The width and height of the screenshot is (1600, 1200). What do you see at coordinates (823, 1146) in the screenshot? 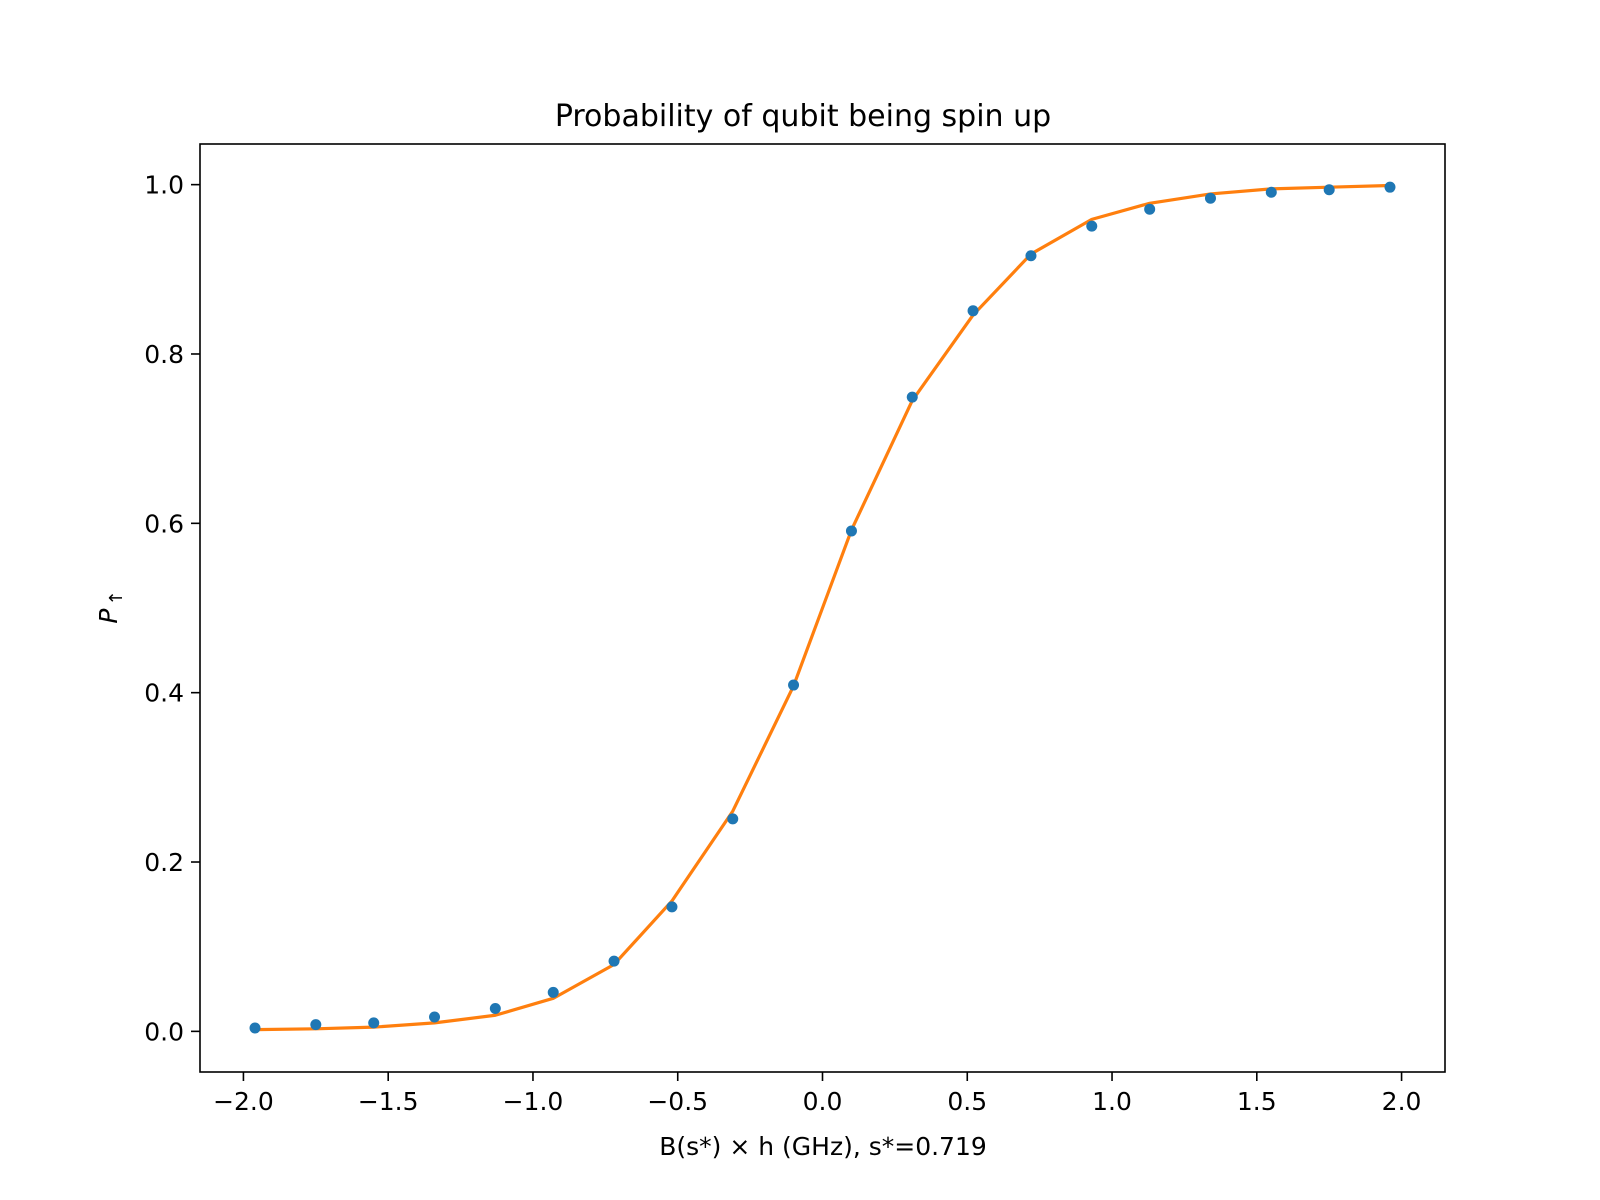
I see `x-axis-label: B(s*) × h (GHz), s*=0.719` at bounding box center [823, 1146].